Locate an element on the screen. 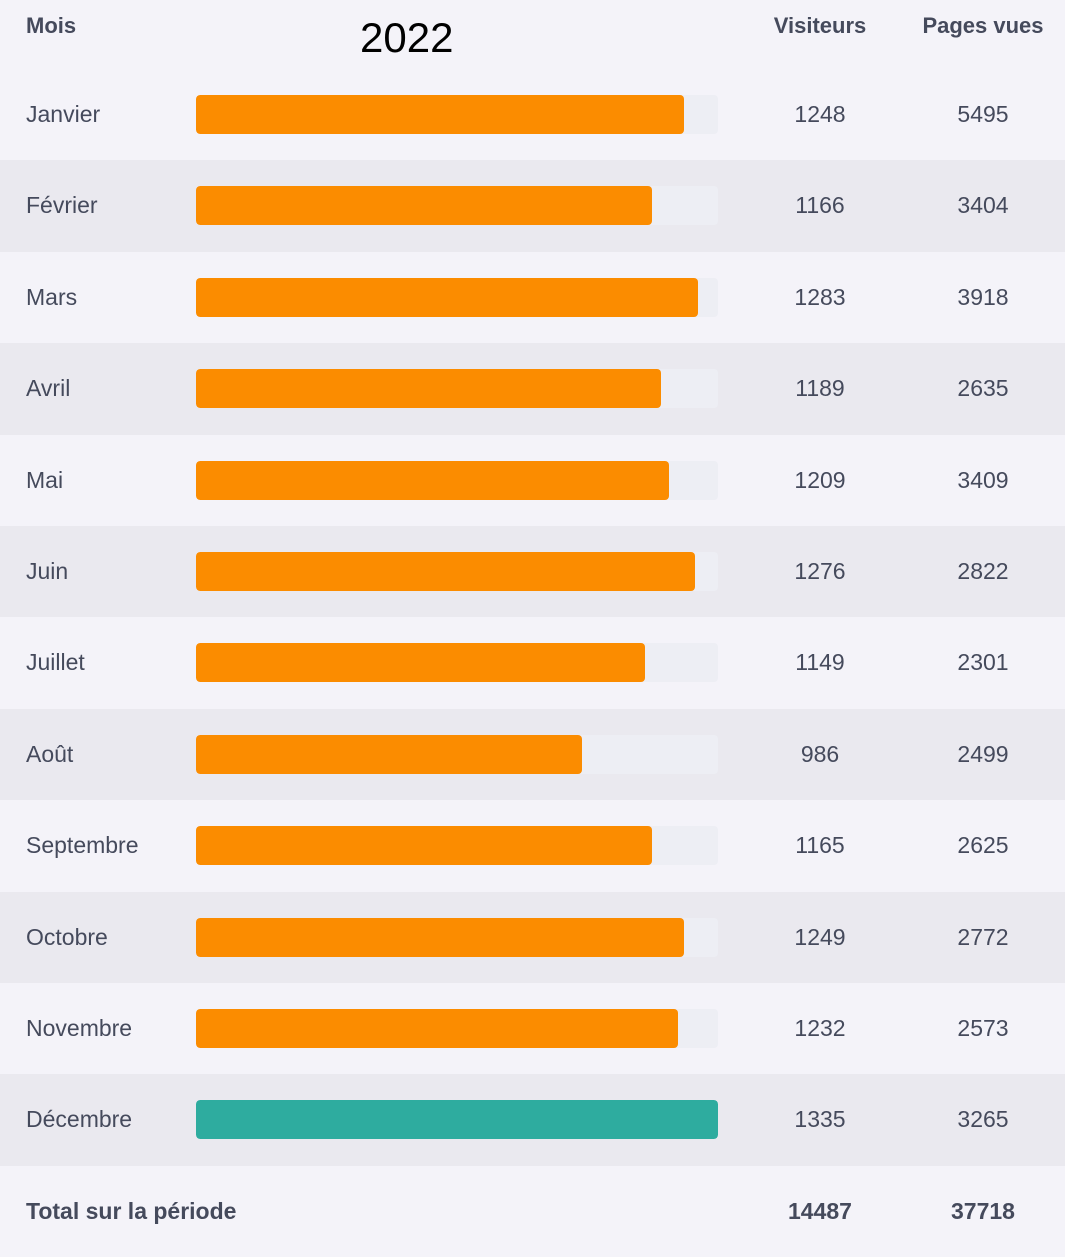 The image size is (1065, 1257). total-row: Total sur la période 14487 37718 is located at coordinates (532, 1211).